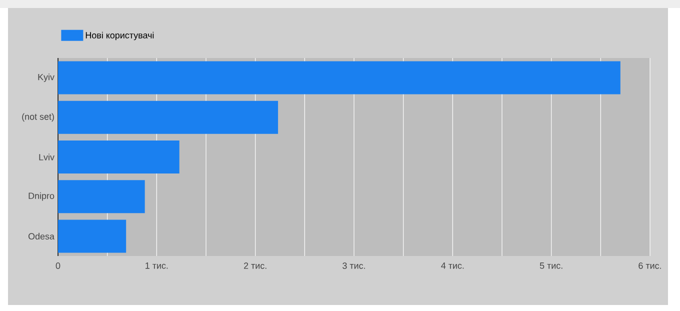 The height and width of the screenshot is (311, 680). I want to click on y-tick-label: Lviv, so click(46, 157).